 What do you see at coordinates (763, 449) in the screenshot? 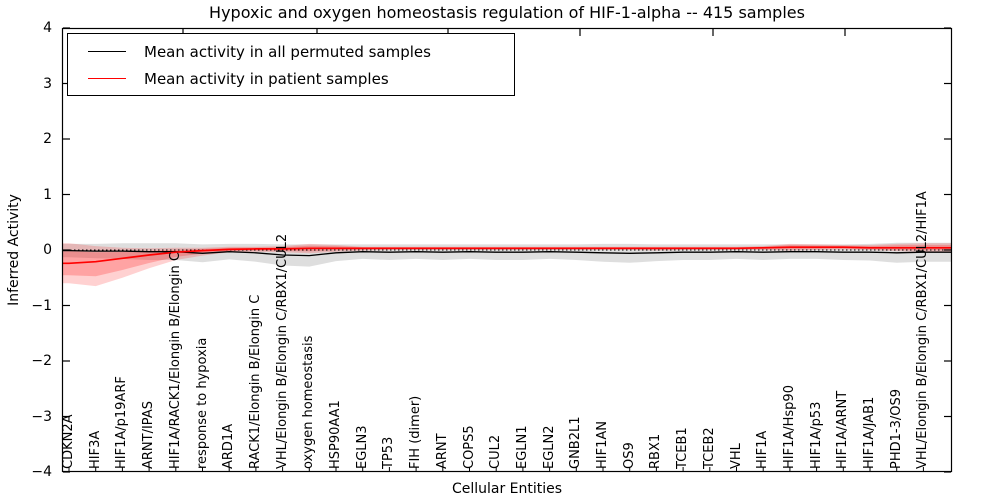
I see `x-tick-label: HIF1A` at bounding box center [763, 449].